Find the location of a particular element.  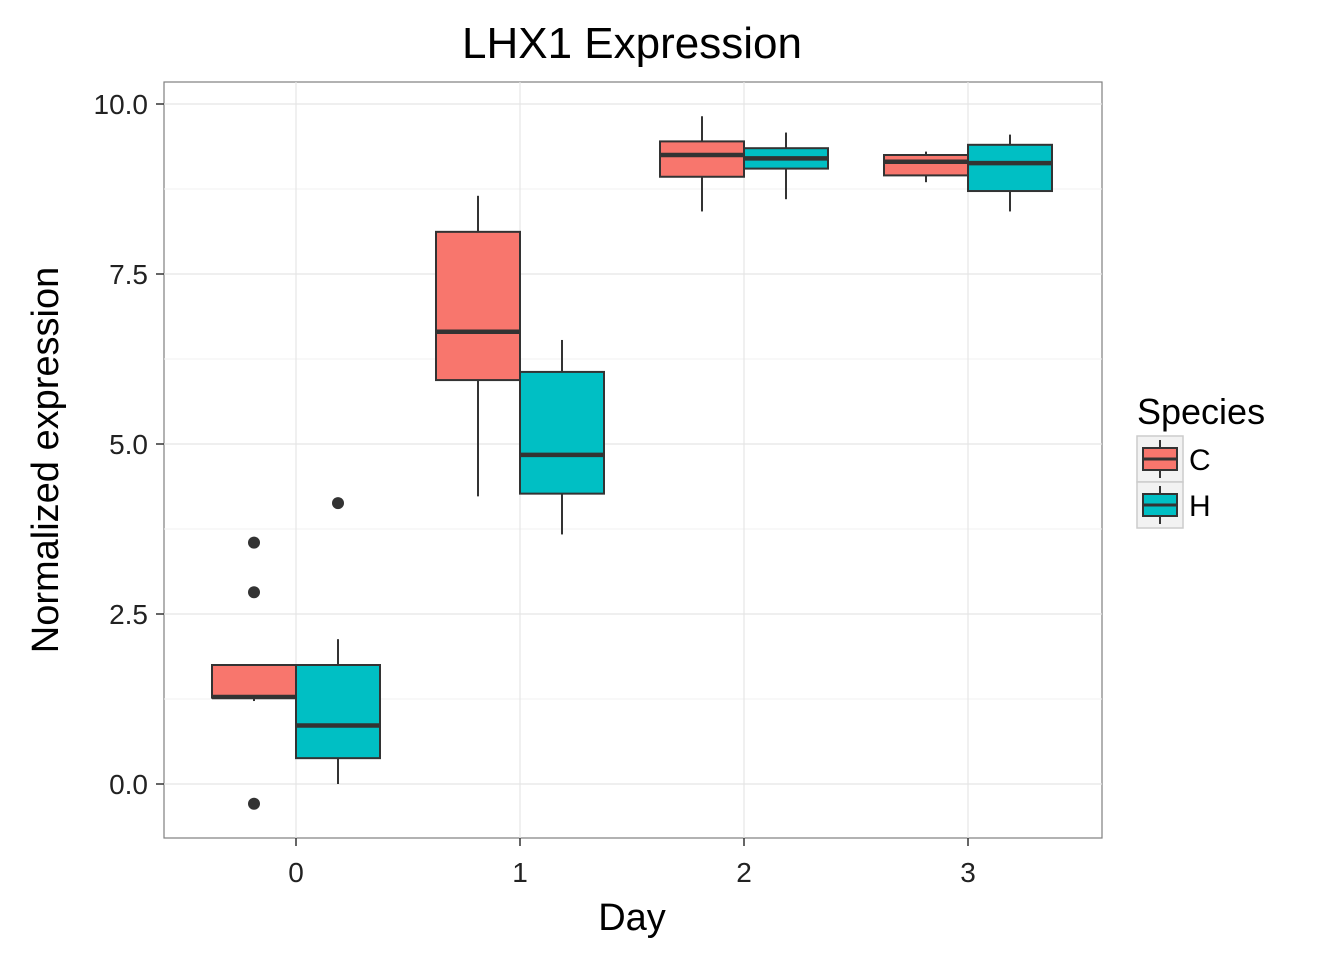

x-tick-label: 0 is located at coordinates (296, 872).